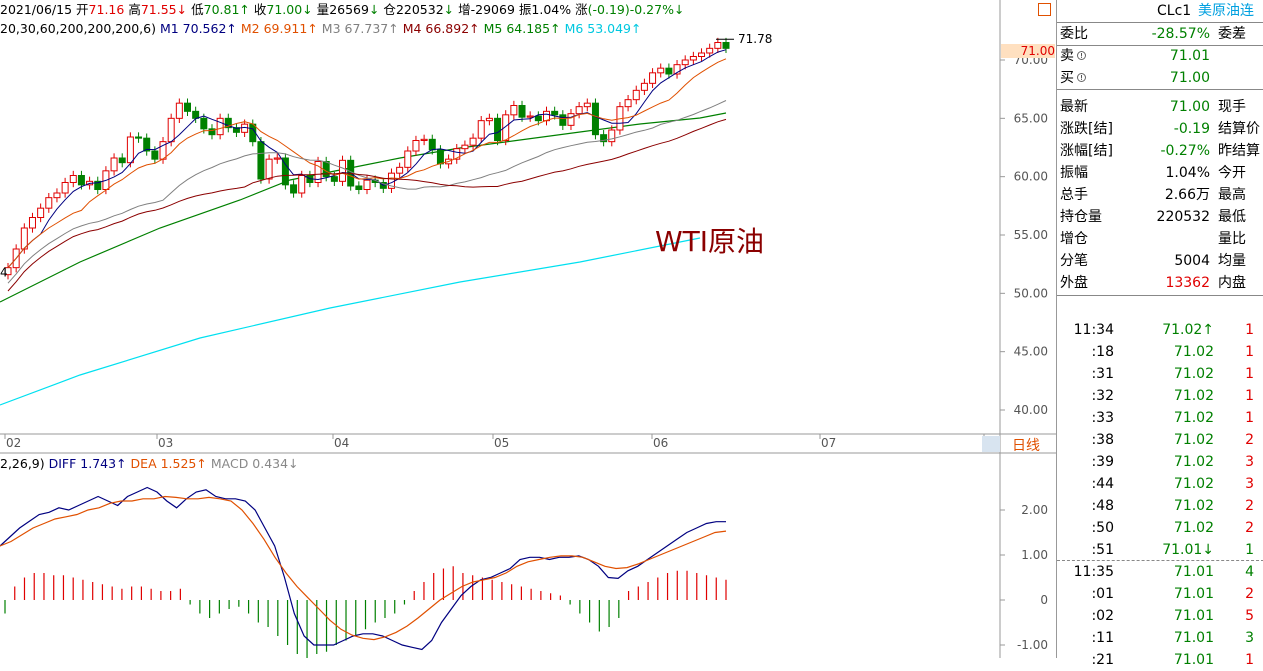 This screenshot has height=671, width=1263. Describe the element at coordinates (168, 463) in the screenshot. I see `macd-dea: DEA 1.525↑` at that location.